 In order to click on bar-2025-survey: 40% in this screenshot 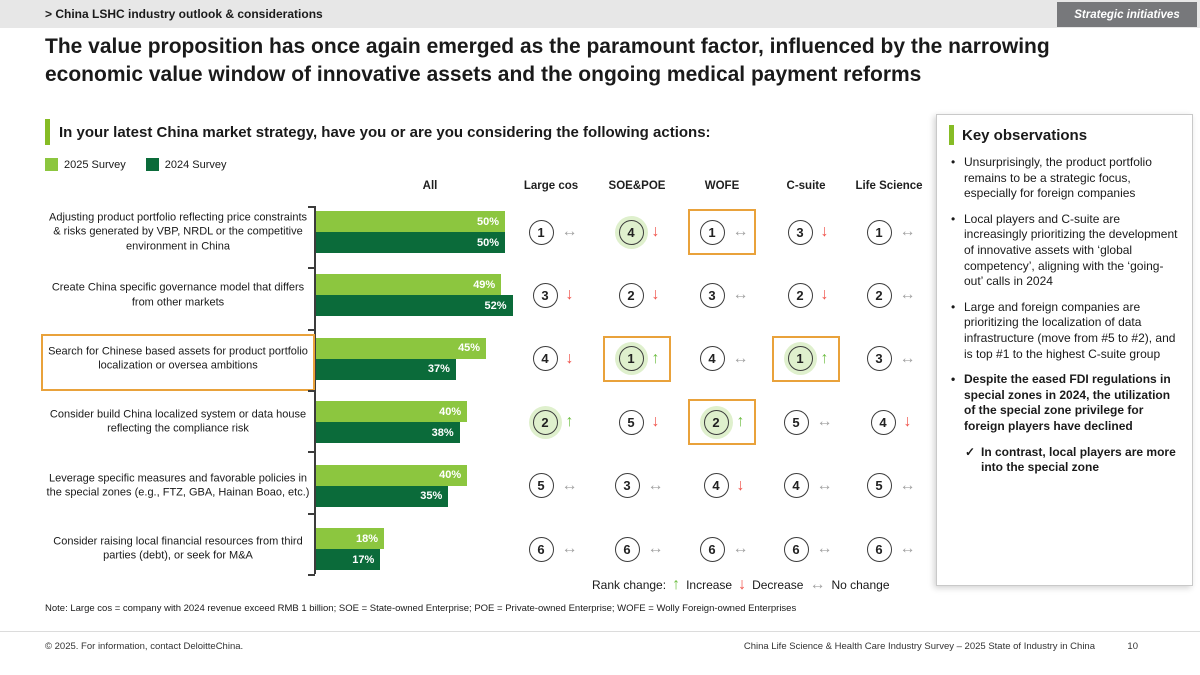, I will do `click(392, 475)`.